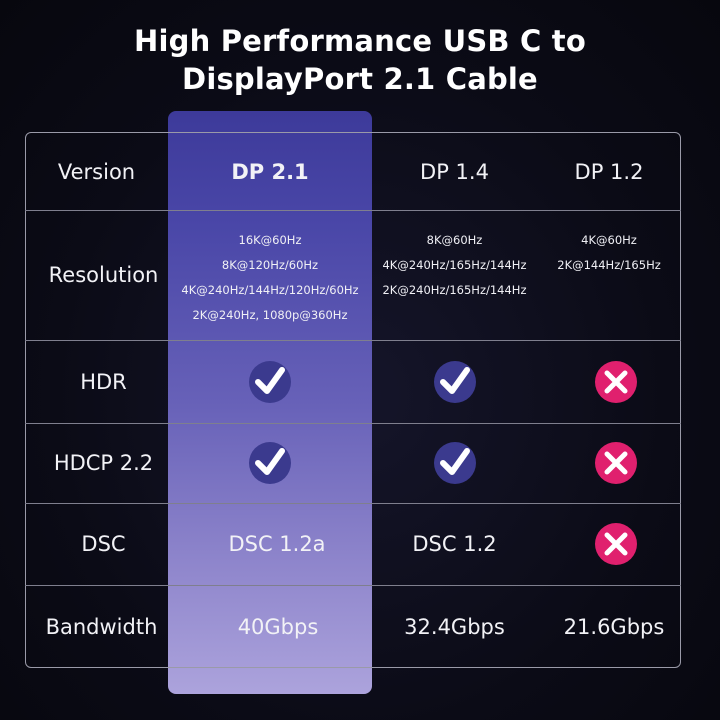  What do you see at coordinates (360, 41) in the screenshot?
I see `title-line-1: High Performance USB C to` at bounding box center [360, 41].